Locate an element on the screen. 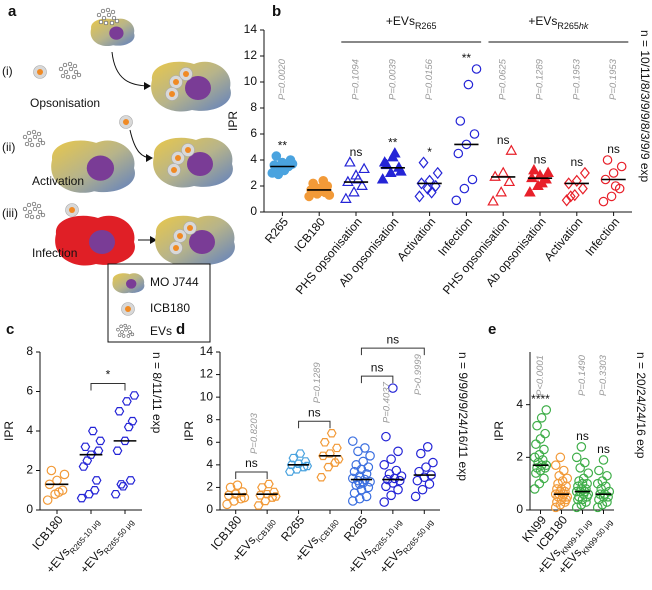 The height and width of the screenshot is (590, 652). n-label: n = 20/24/24/16 exp is located at coordinates (641, 405).